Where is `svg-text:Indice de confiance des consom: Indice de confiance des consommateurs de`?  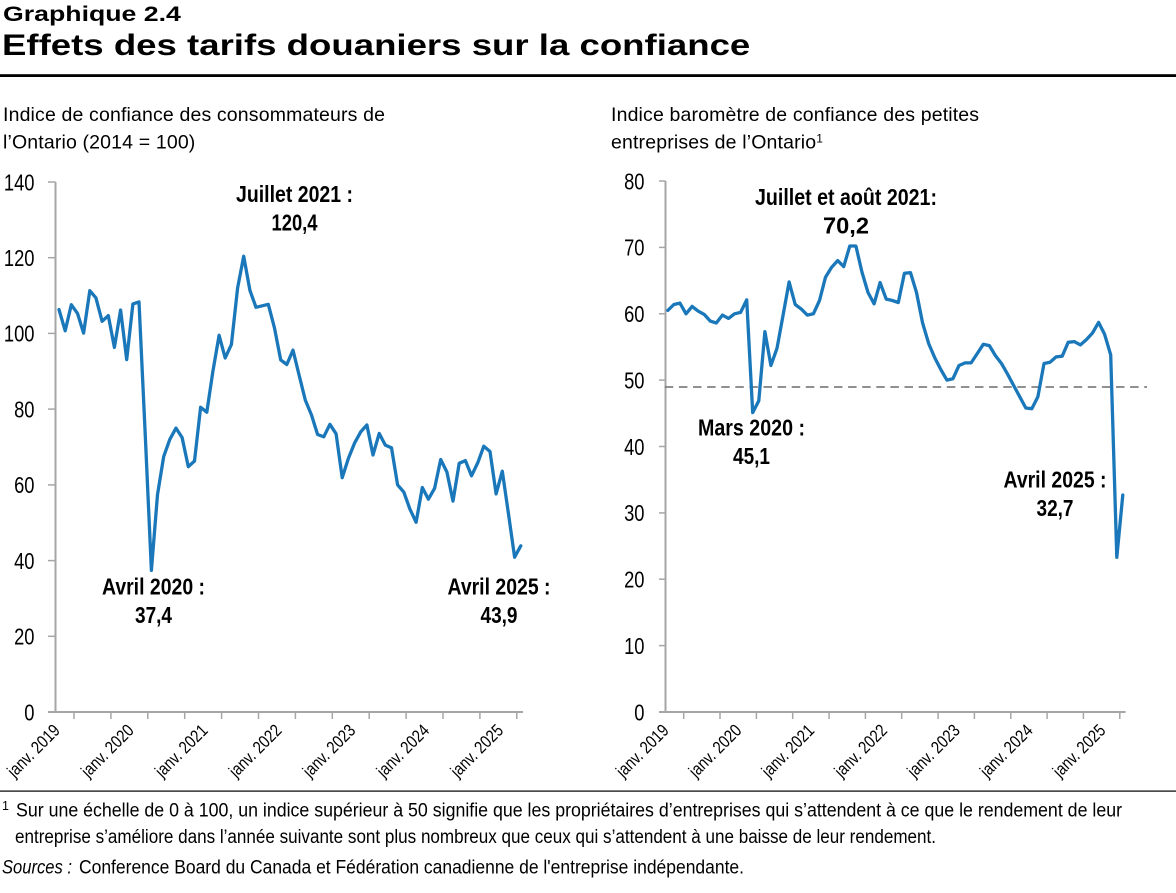 svg-text:Indice de confiance des consom: Indice de confiance des consommateurs de is located at coordinates (194, 115).